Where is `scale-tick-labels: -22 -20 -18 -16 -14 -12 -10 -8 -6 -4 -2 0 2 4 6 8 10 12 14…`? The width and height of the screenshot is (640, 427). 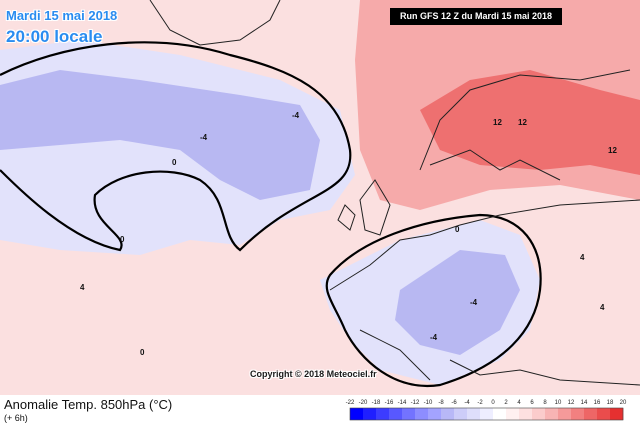 scale-tick-labels: -22 -20 -18 -16 -14 -12 -10 -8 -6 -4 -2 0 2 4 6 8 10 12 14… is located at coordinates (486, 403).